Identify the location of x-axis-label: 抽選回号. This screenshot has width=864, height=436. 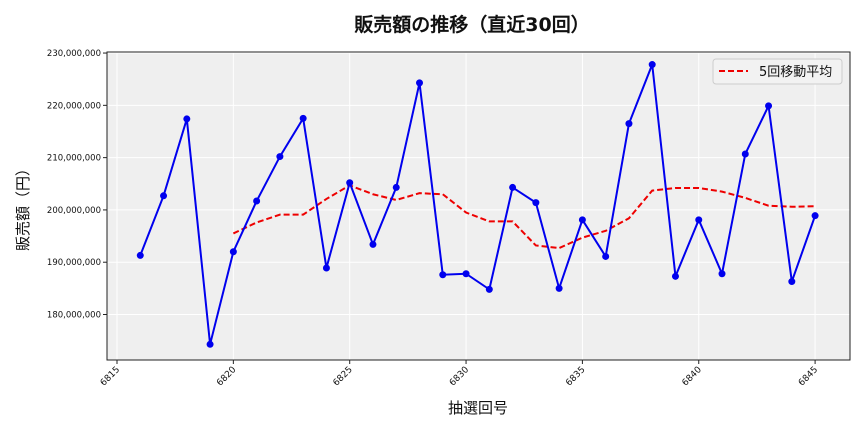
(478, 408).